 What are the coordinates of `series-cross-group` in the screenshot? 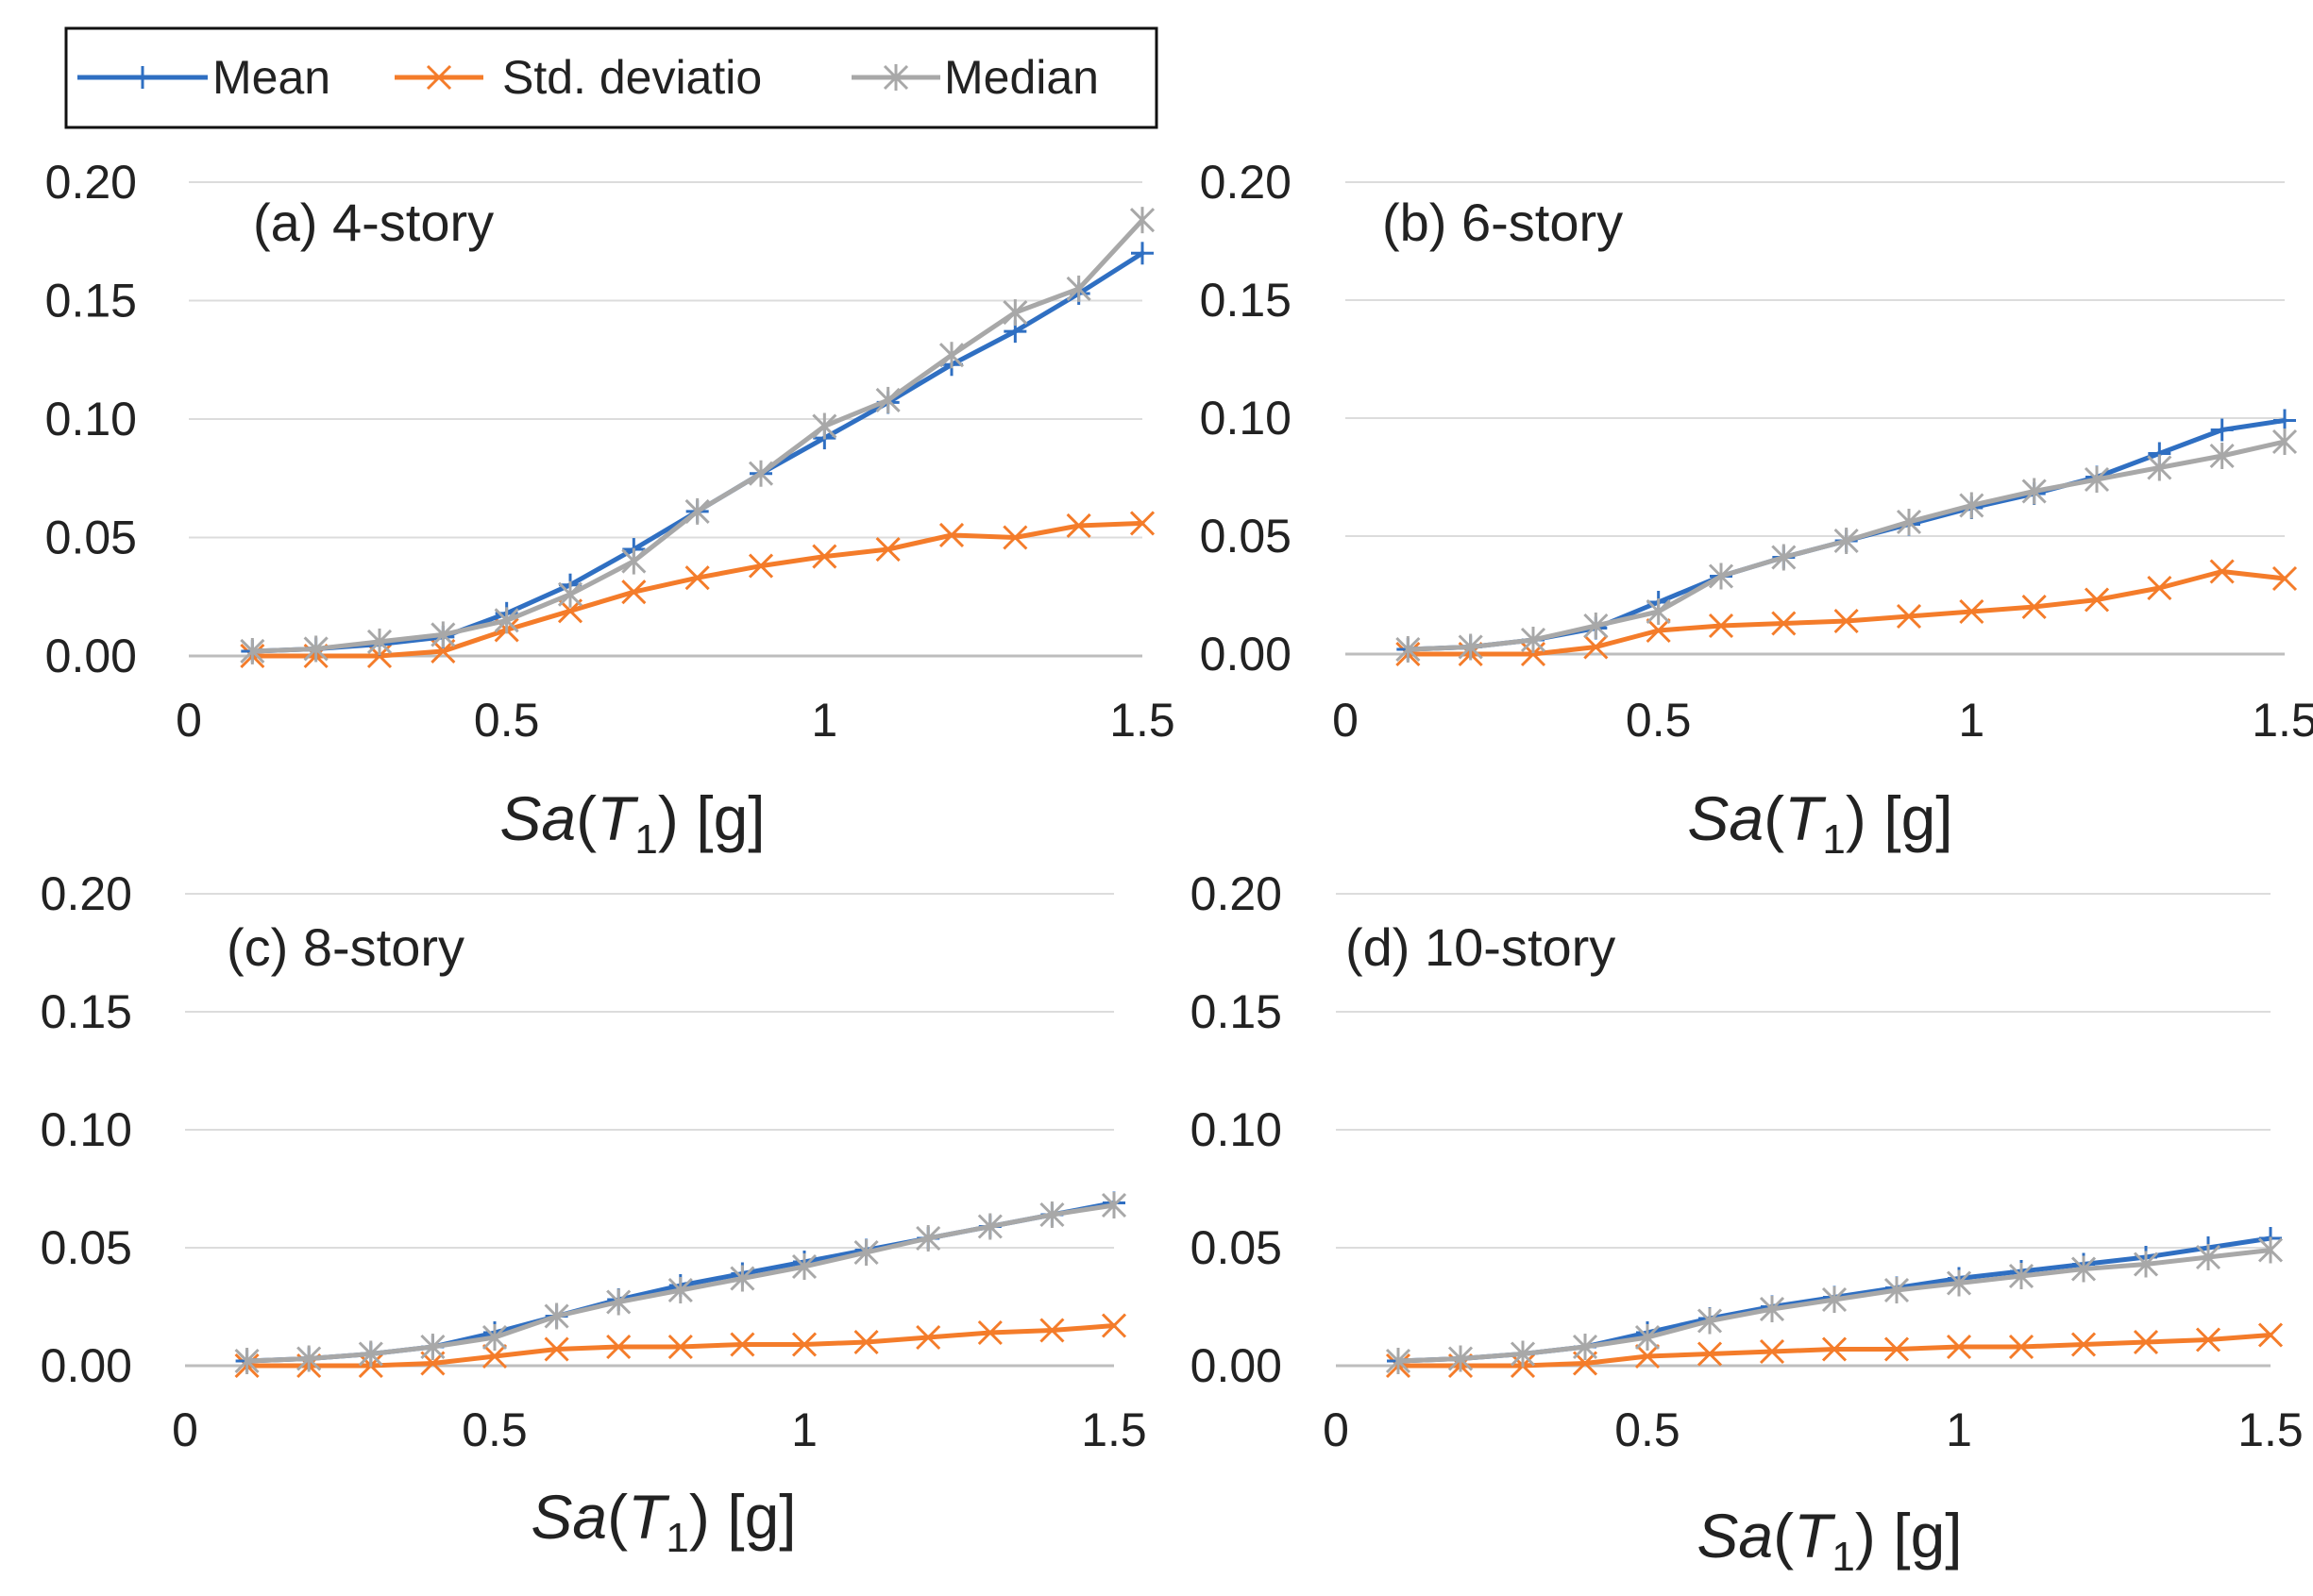 It's located at (1846, 613).